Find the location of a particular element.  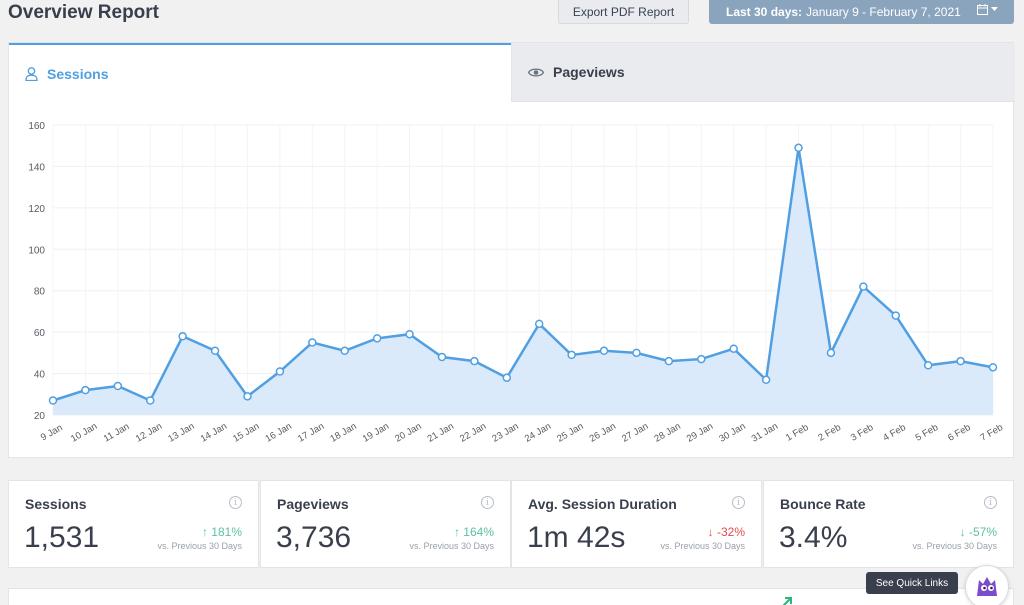

x-tick-label: 21 Jan is located at coordinates (441, 433).